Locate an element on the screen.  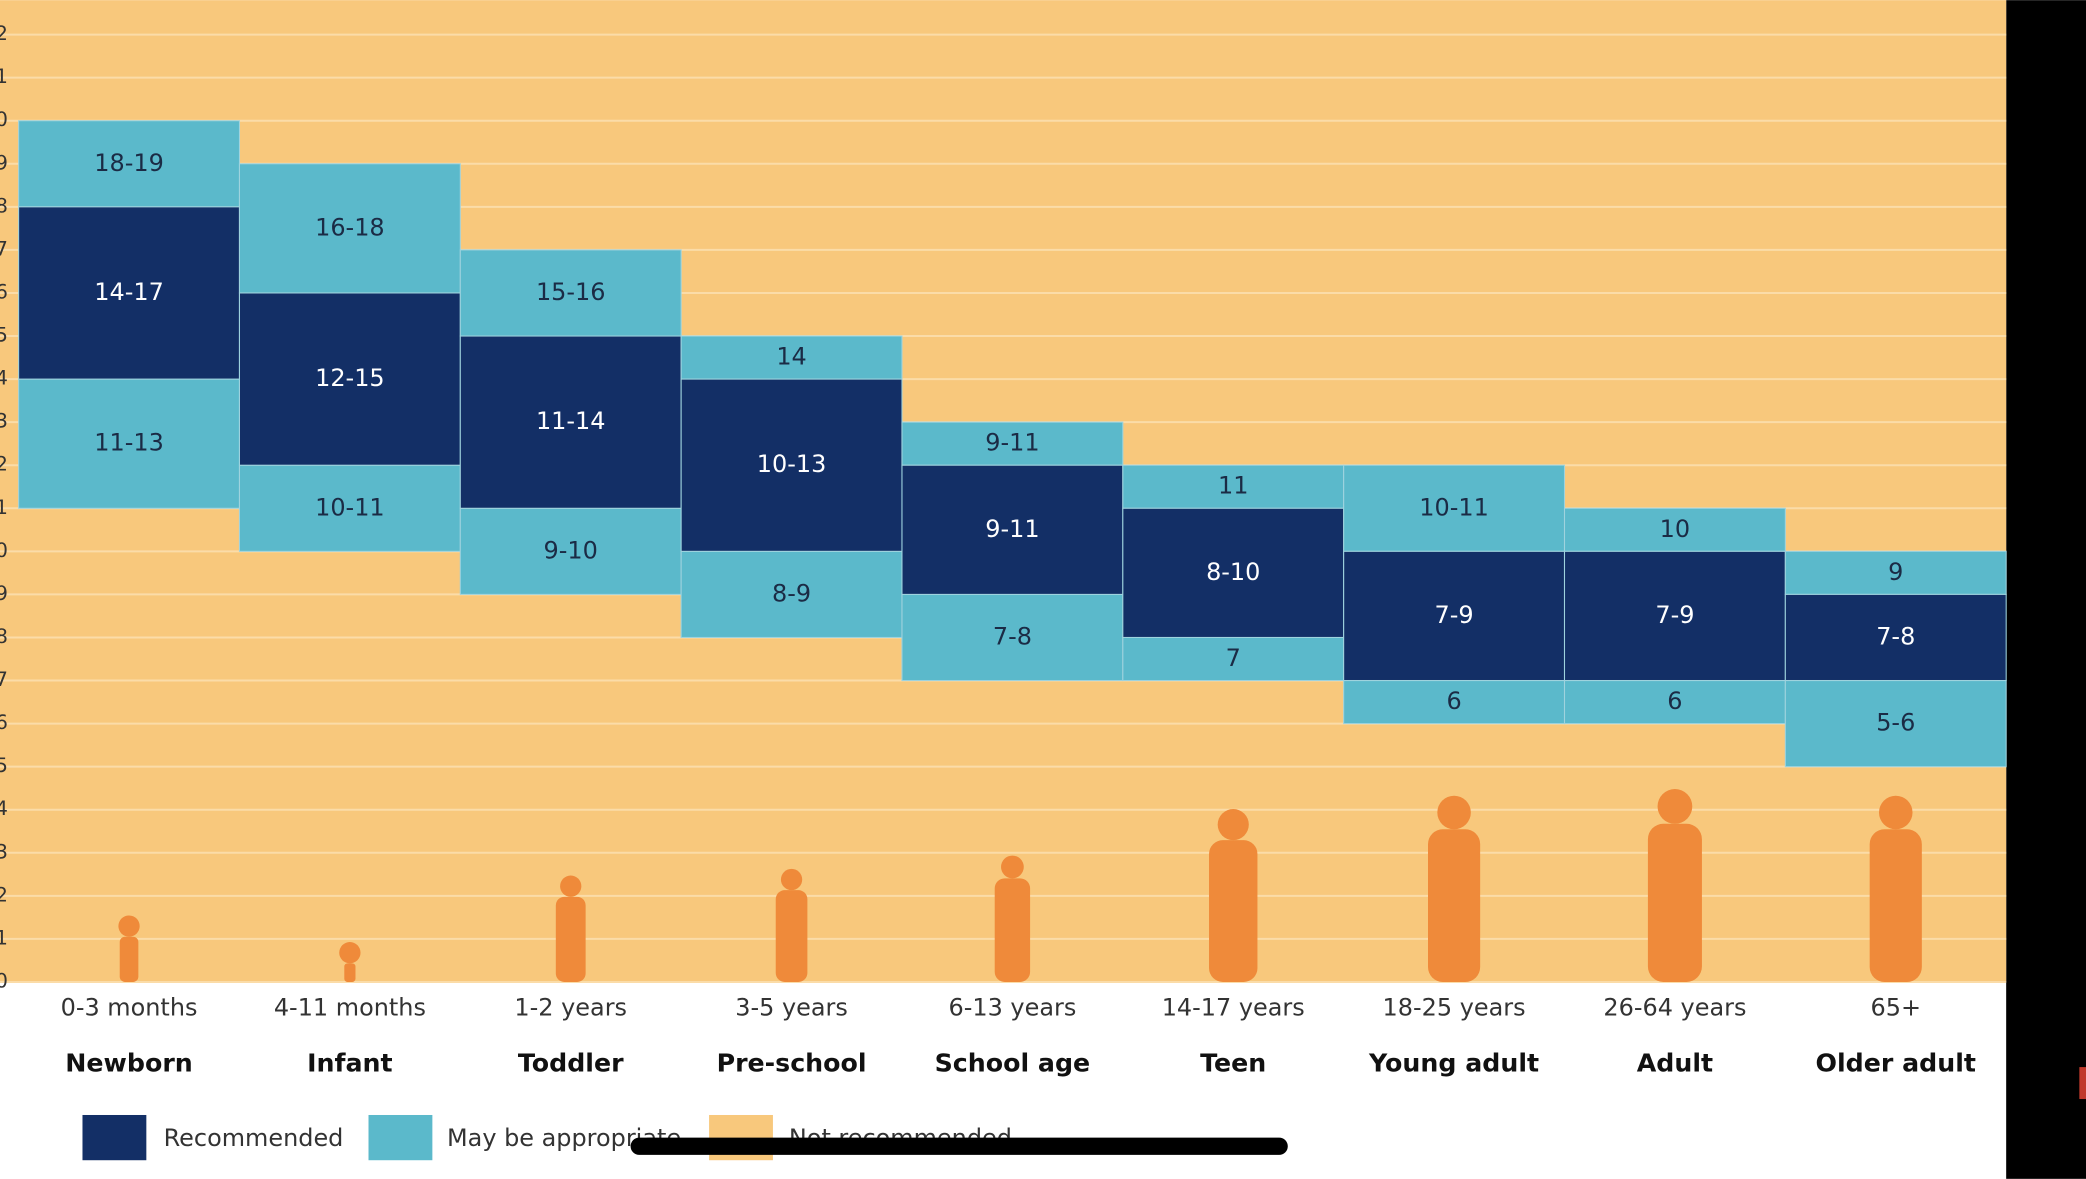
value-label: 8-10 is located at coordinates (1233, 572).